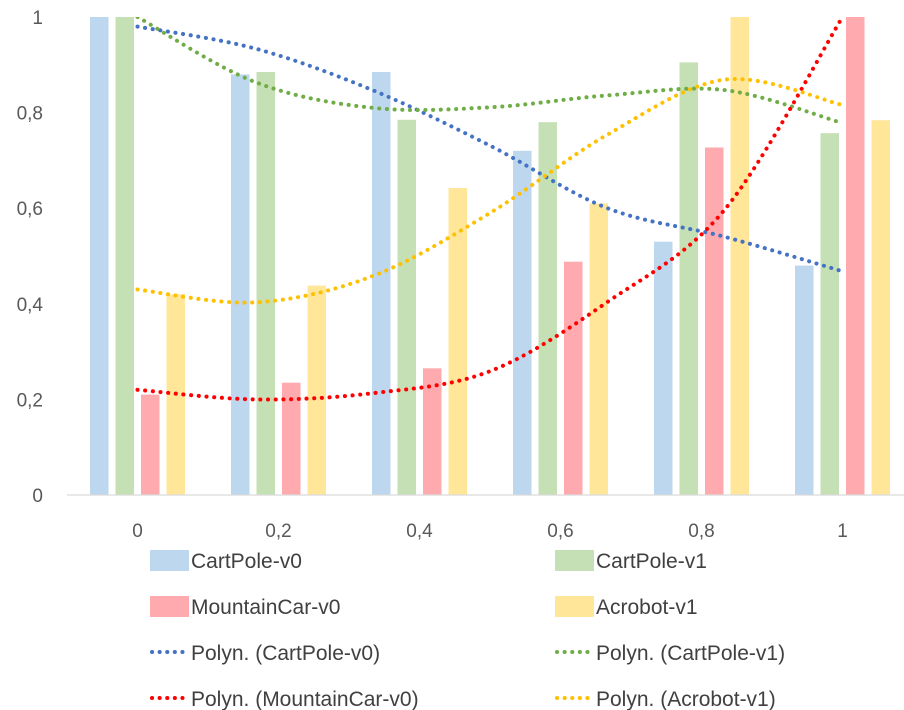  What do you see at coordinates (278, 531) in the screenshot?
I see `x-tick-label: 0,2` at bounding box center [278, 531].